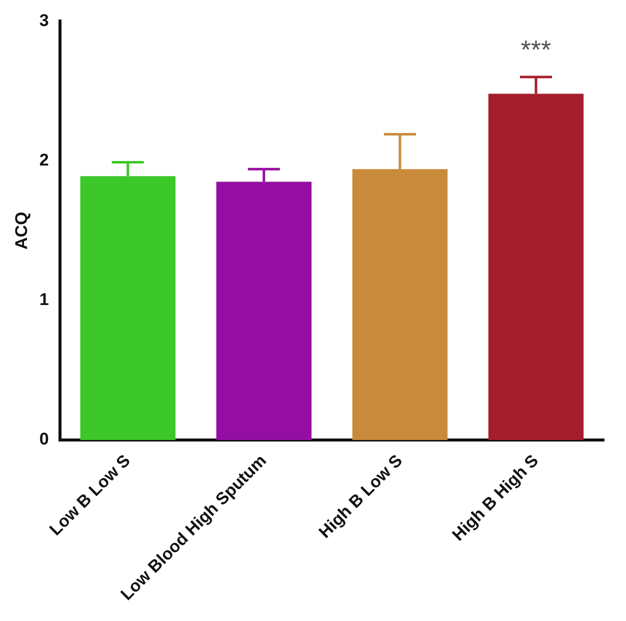  What do you see at coordinates (21, 231) in the screenshot?
I see `y-axis-title: ACQ` at bounding box center [21, 231].